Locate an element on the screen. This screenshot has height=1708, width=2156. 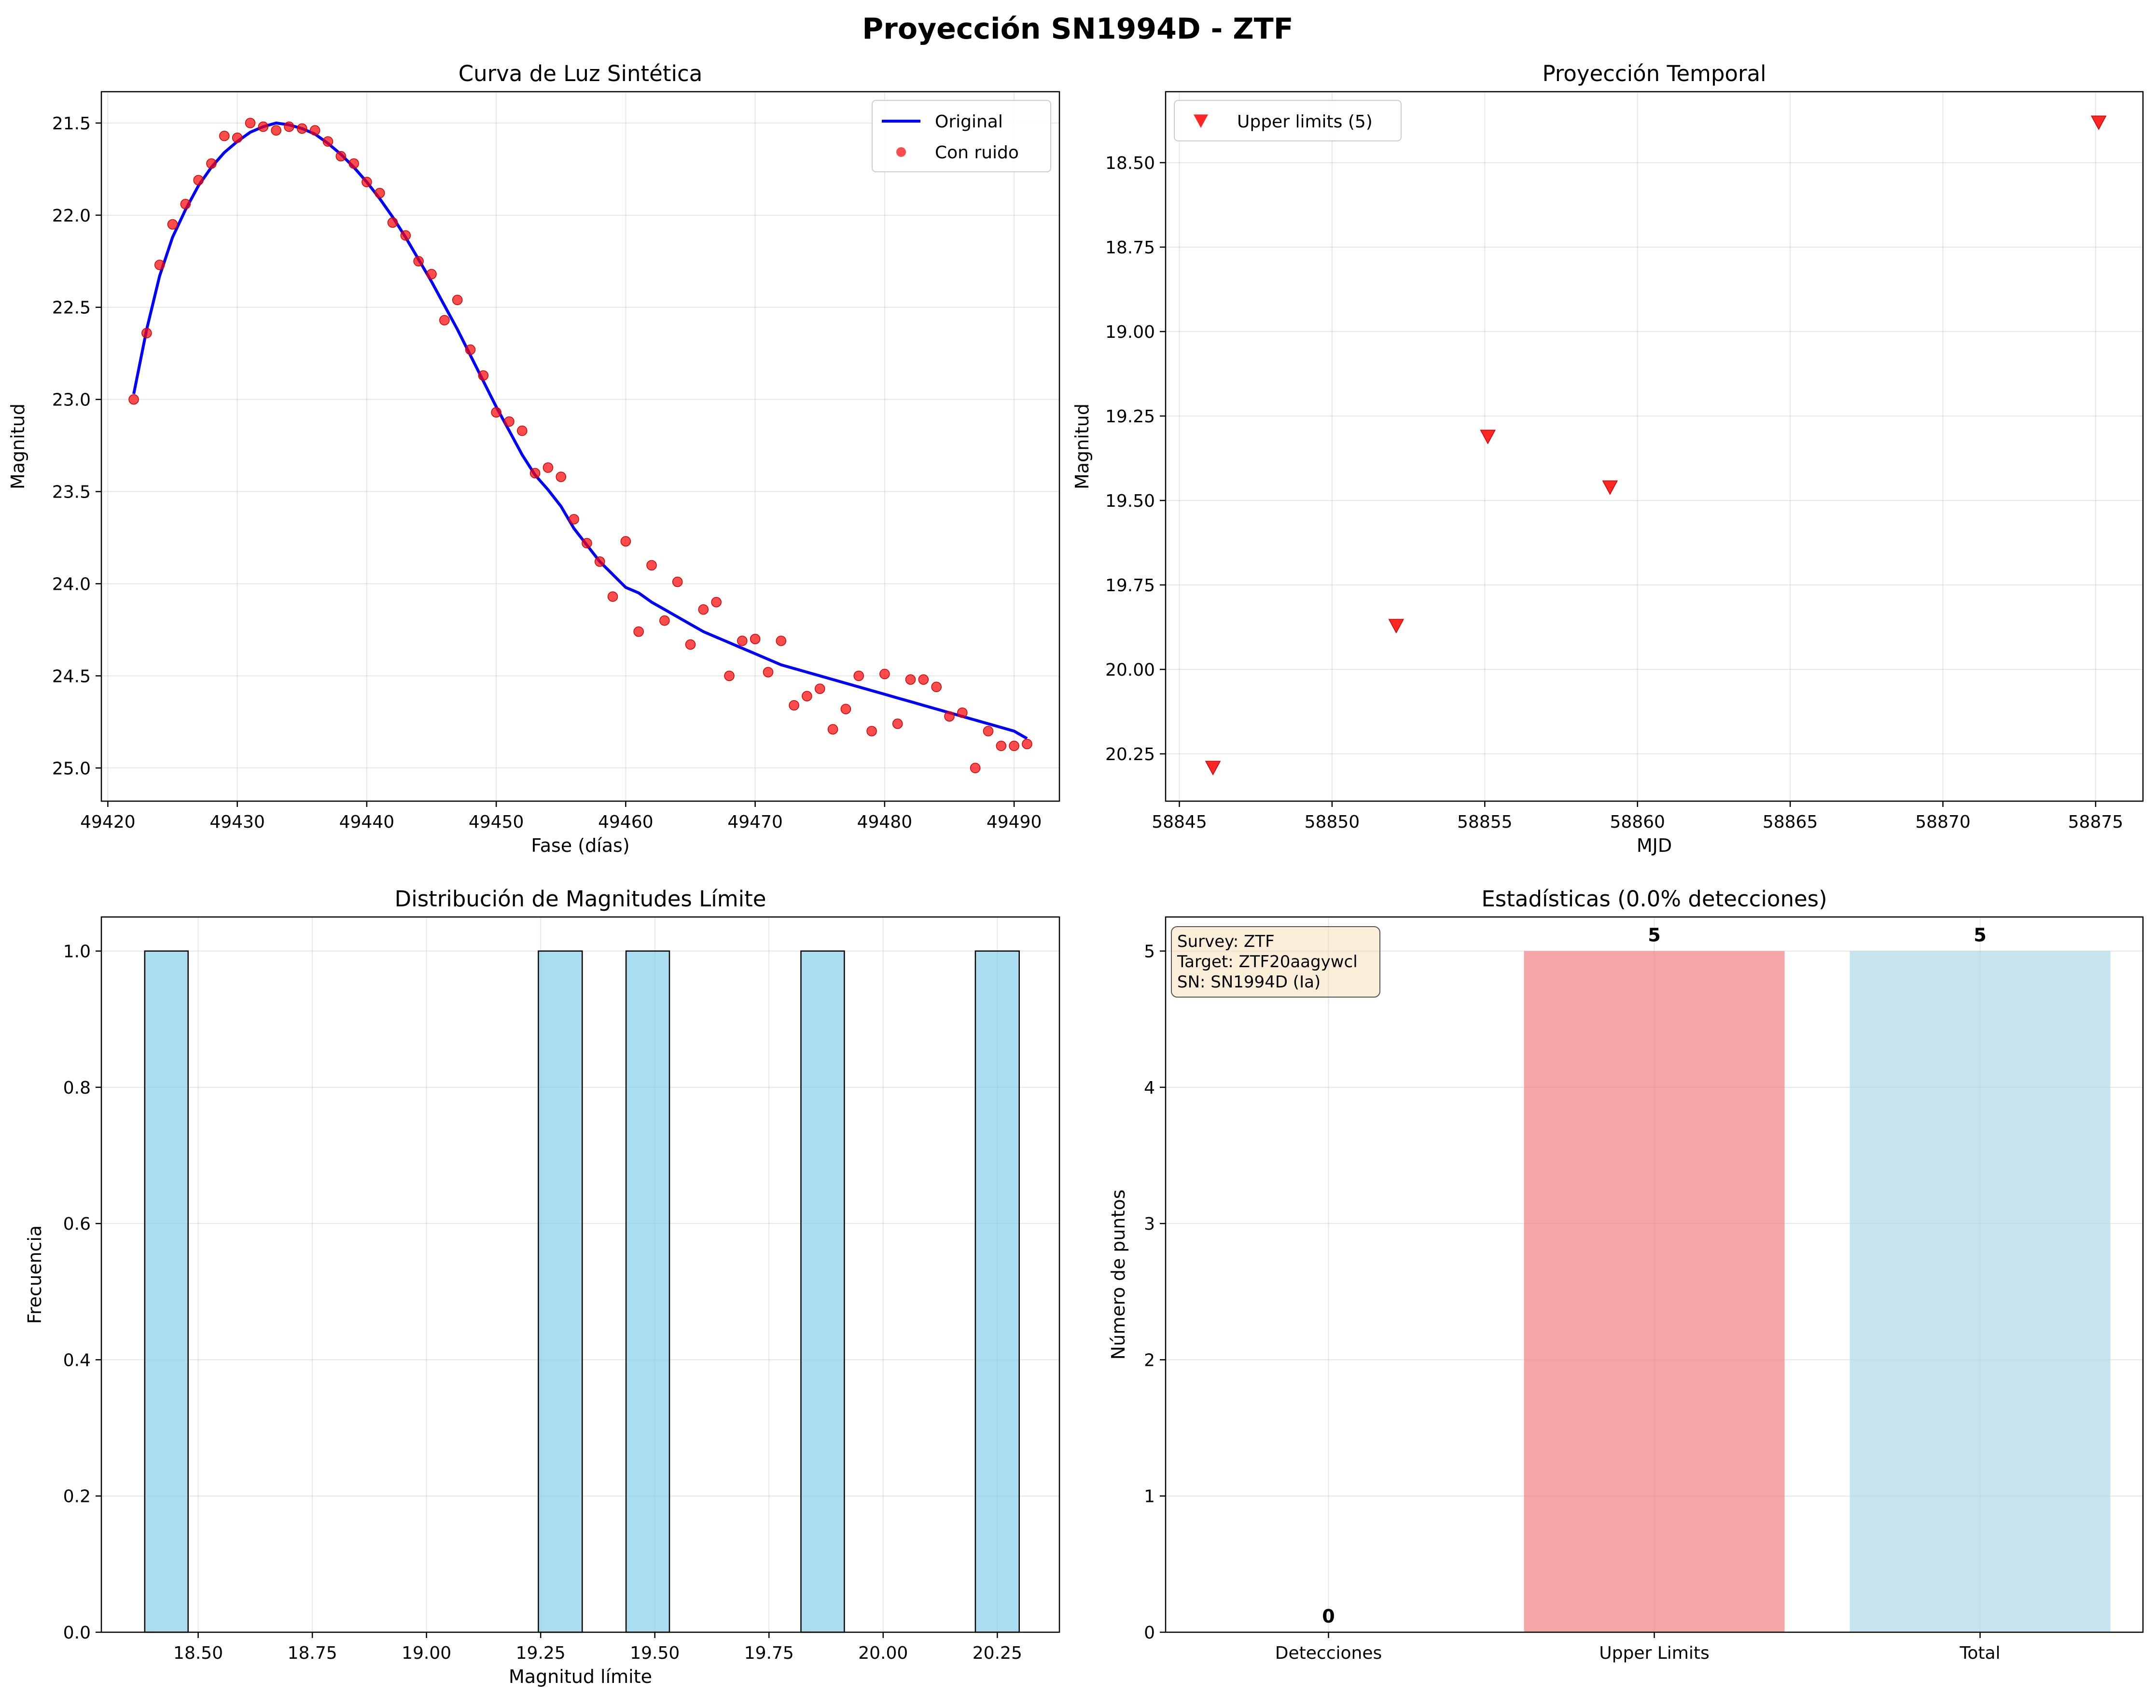
y-tick-label: 1 is located at coordinates (1149, 1497).